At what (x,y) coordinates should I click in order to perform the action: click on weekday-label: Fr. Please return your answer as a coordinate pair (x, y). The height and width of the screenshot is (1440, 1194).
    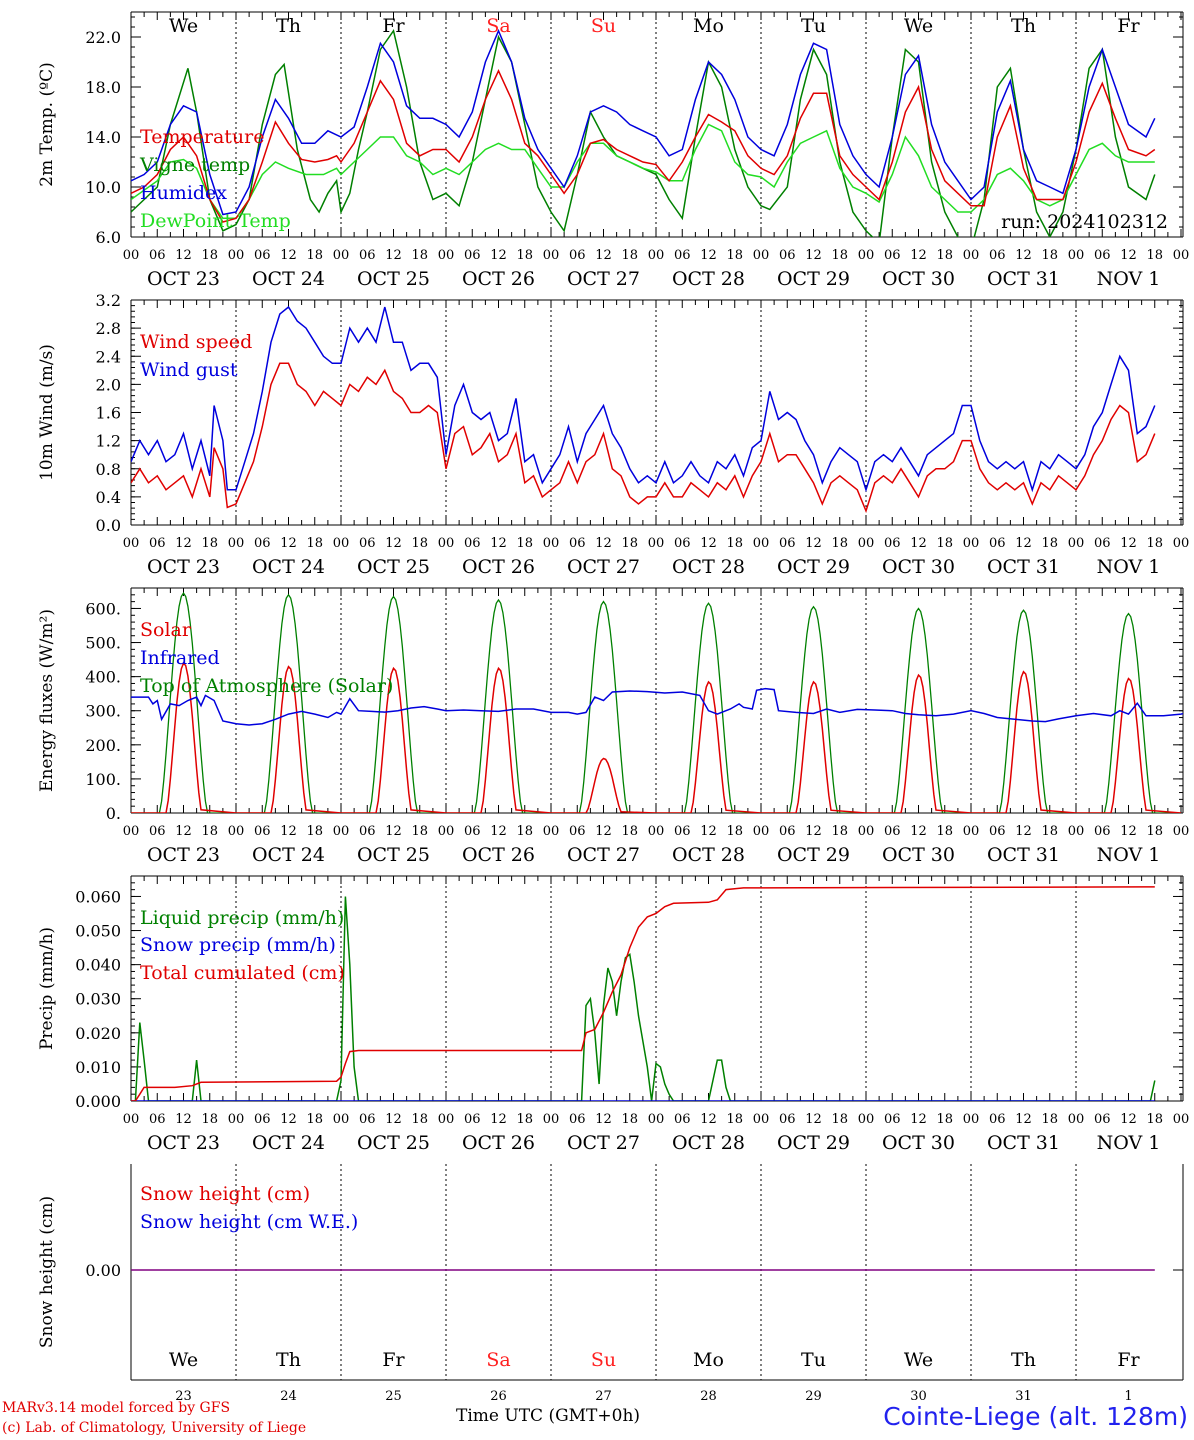
    Looking at the image, I should click on (393, 26).